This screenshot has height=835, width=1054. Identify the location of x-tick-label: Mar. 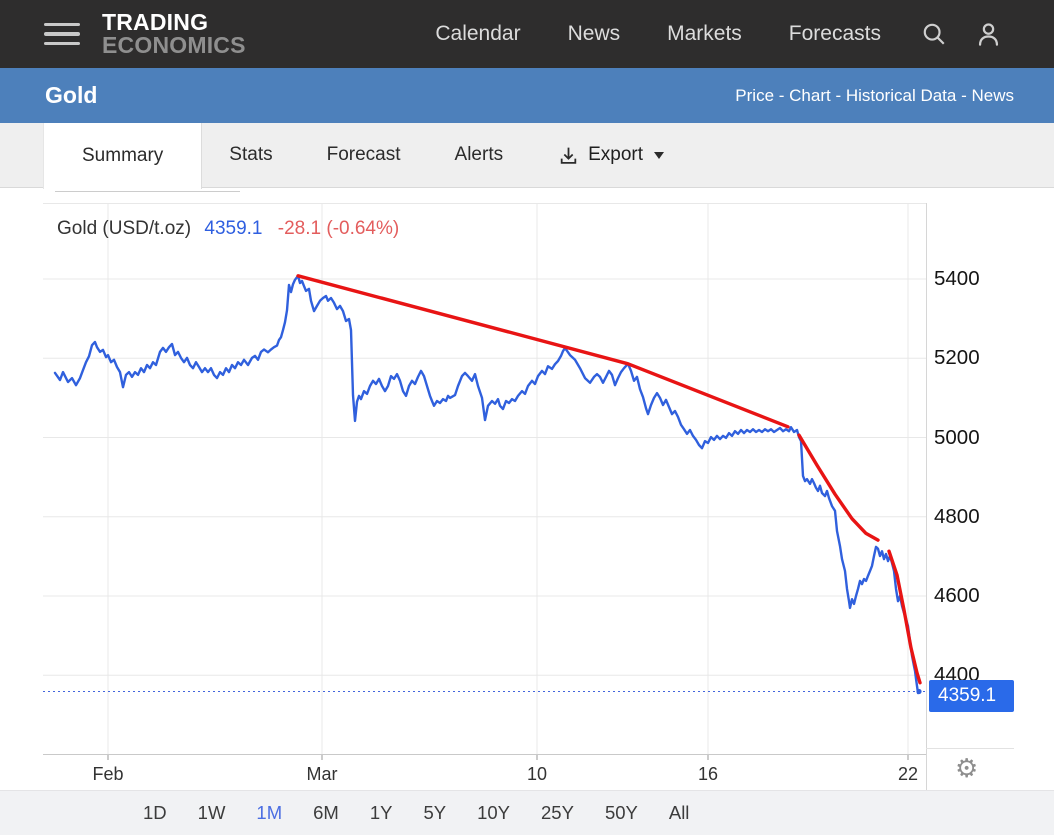
(322, 774).